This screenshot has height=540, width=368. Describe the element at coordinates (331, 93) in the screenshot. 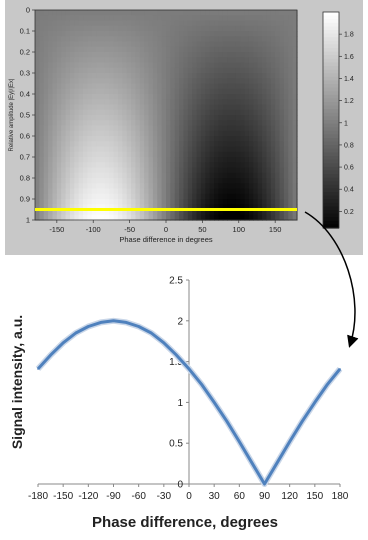

I see `colorbar-cell` at that location.